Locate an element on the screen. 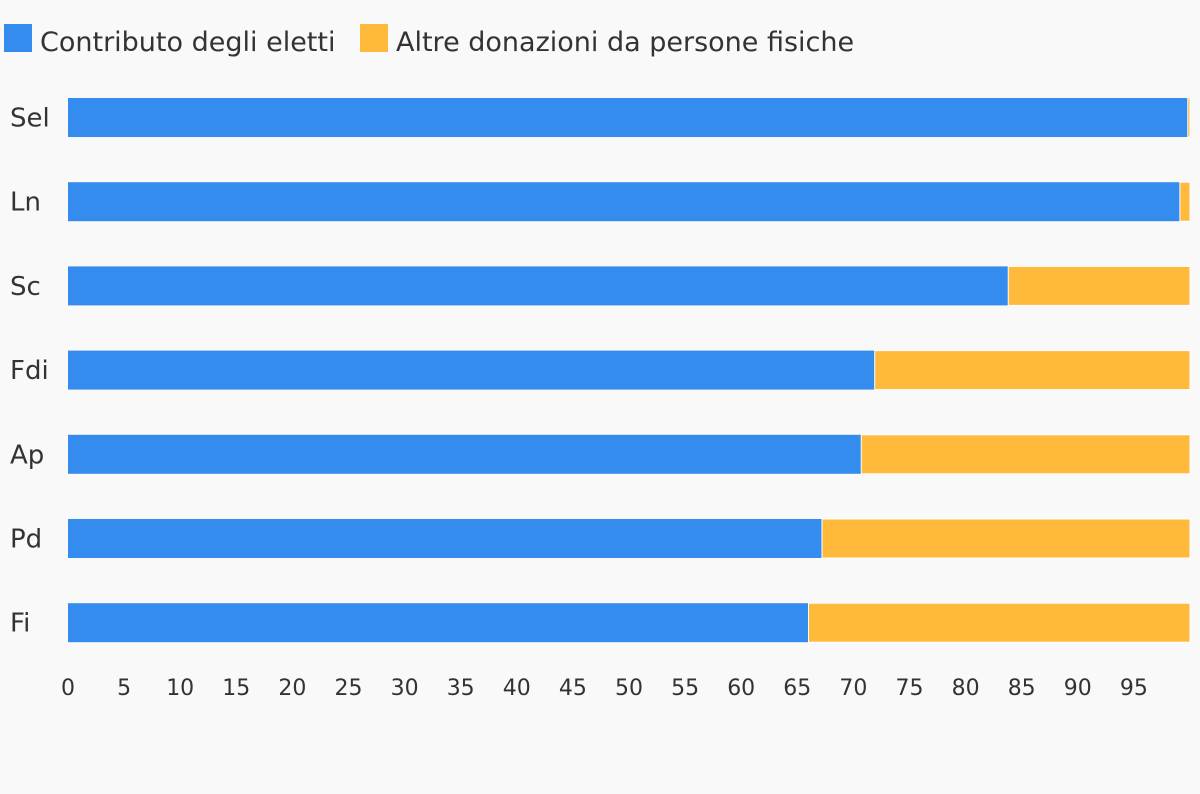 The image size is (1200, 794). category-label-sc: Sc is located at coordinates (25, 287).